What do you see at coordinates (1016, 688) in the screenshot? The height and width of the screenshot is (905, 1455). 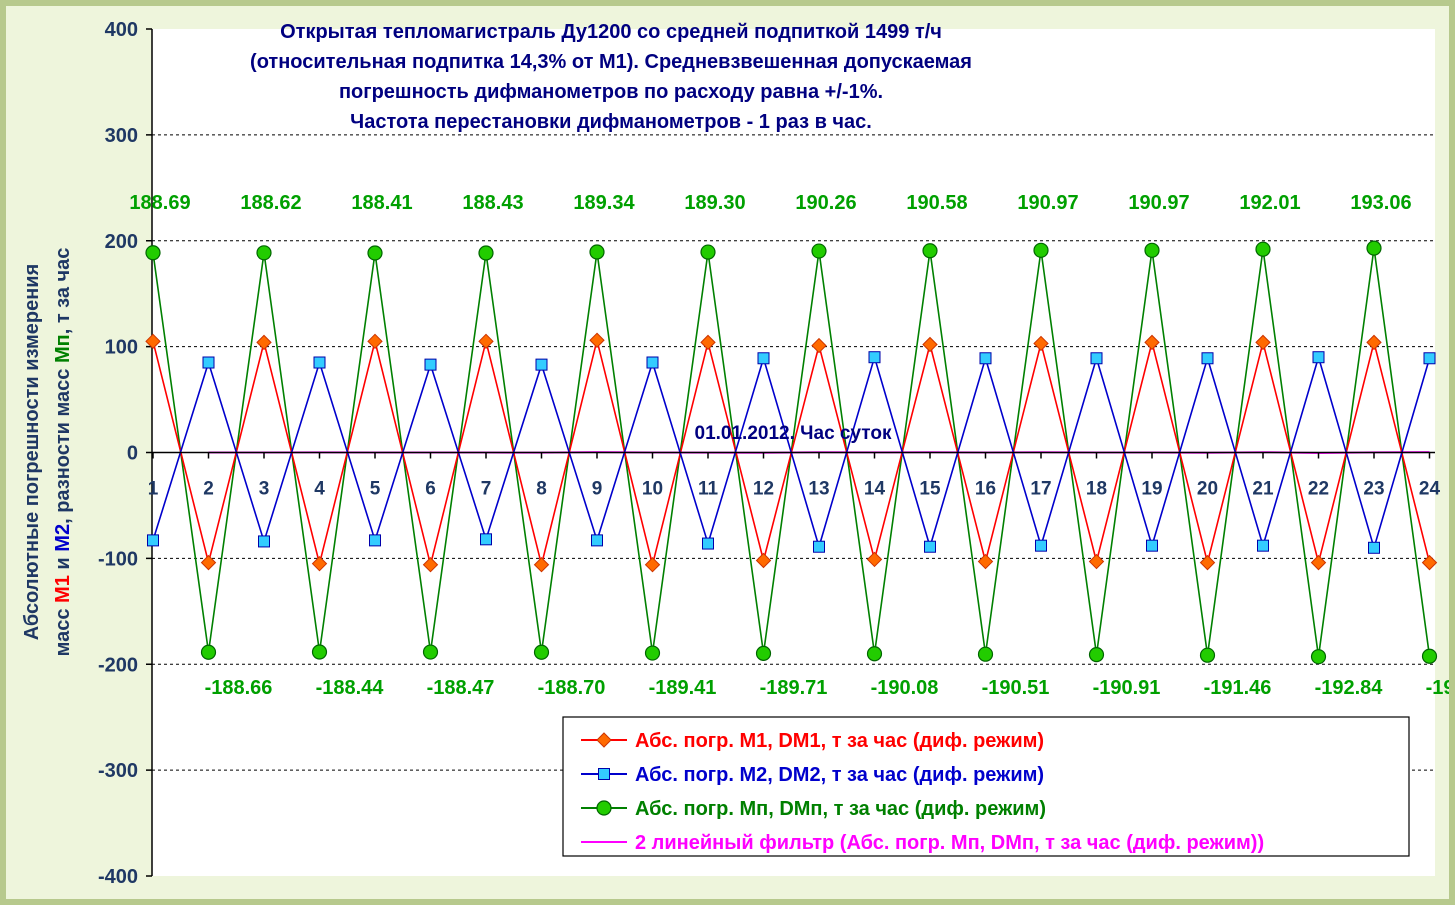 I see `data-label-bottom: -190.51` at bounding box center [1016, 688].